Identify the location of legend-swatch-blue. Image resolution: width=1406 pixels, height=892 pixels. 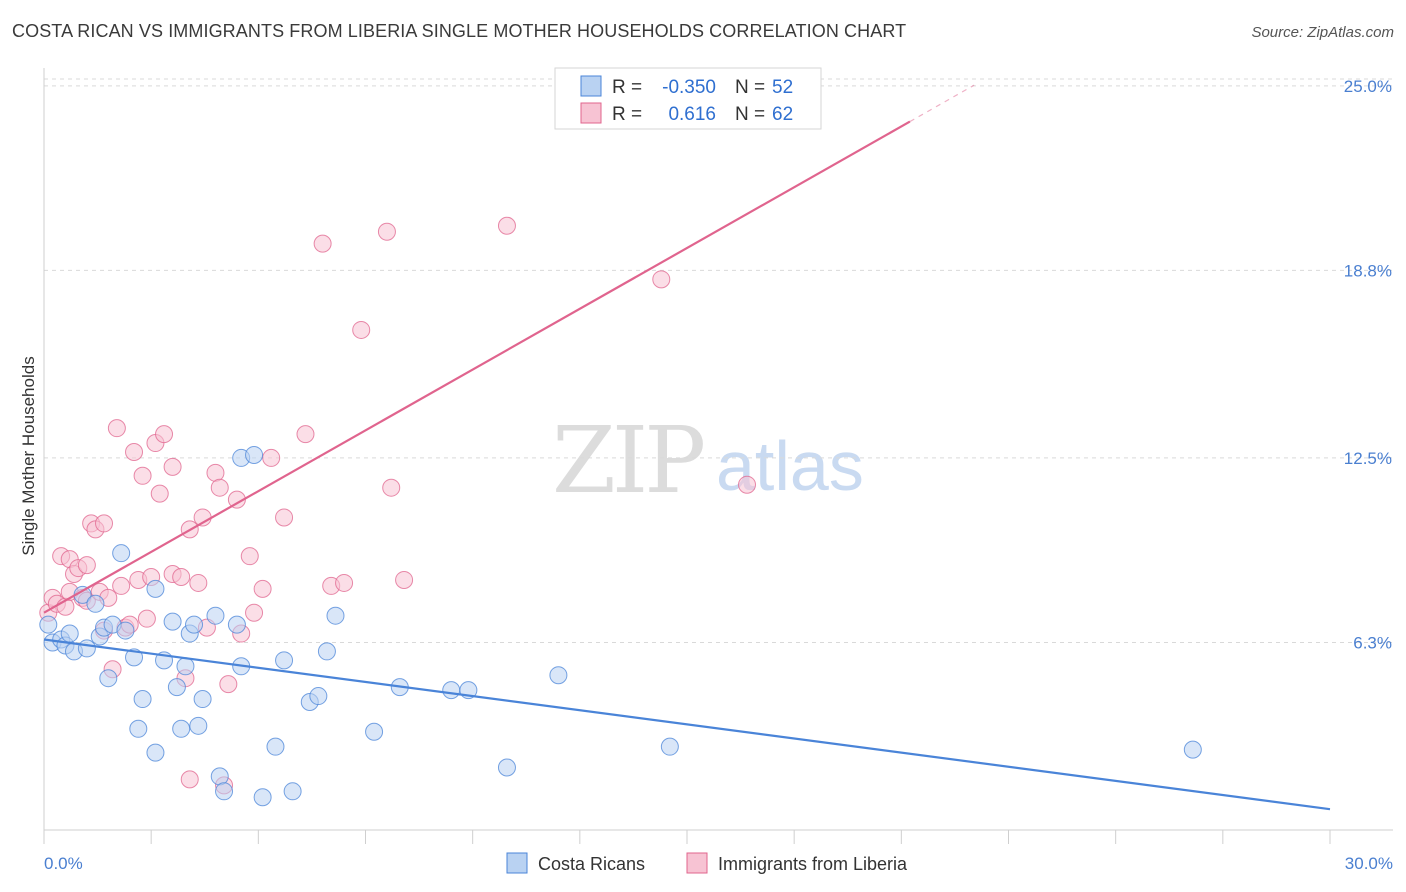
(591, 86).